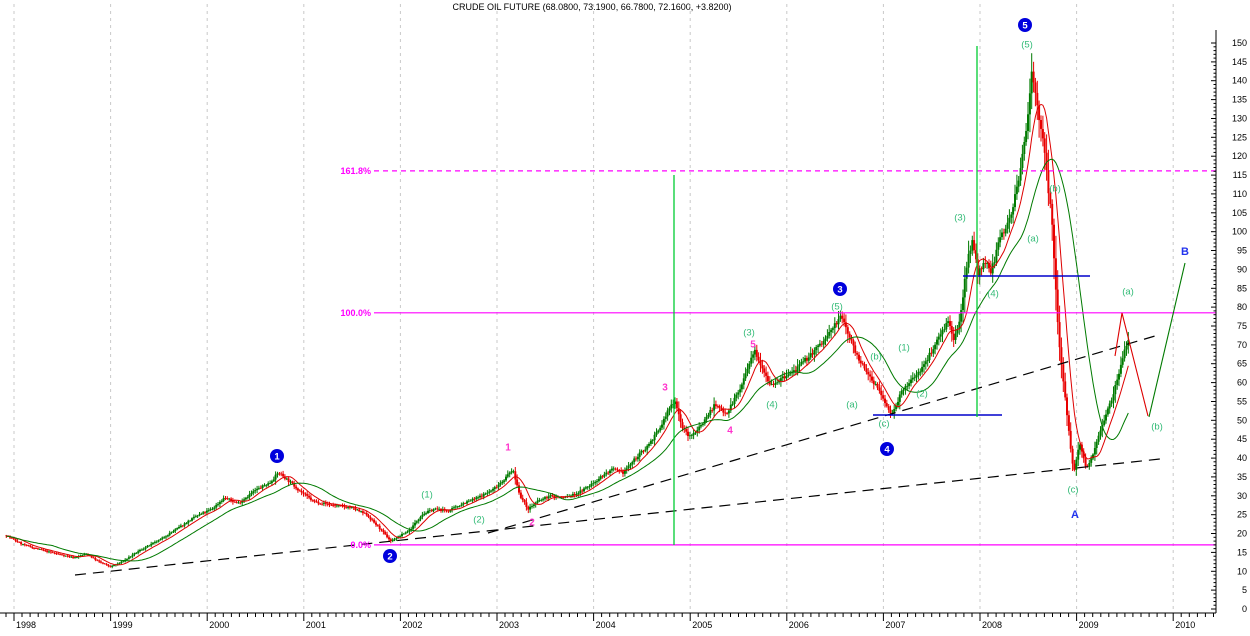 The image size is (1250, 636). What do you see at coordinates (876, 357) in the screenshot?
I see `subwave-label-7: (b)` at bounding box center [876, 357].